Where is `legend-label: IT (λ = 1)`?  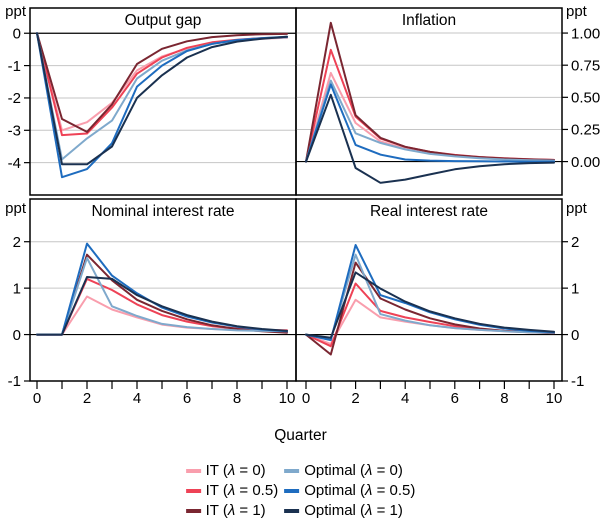
legend-label: IT (λ = 1) is located at coordinates (235, 510).